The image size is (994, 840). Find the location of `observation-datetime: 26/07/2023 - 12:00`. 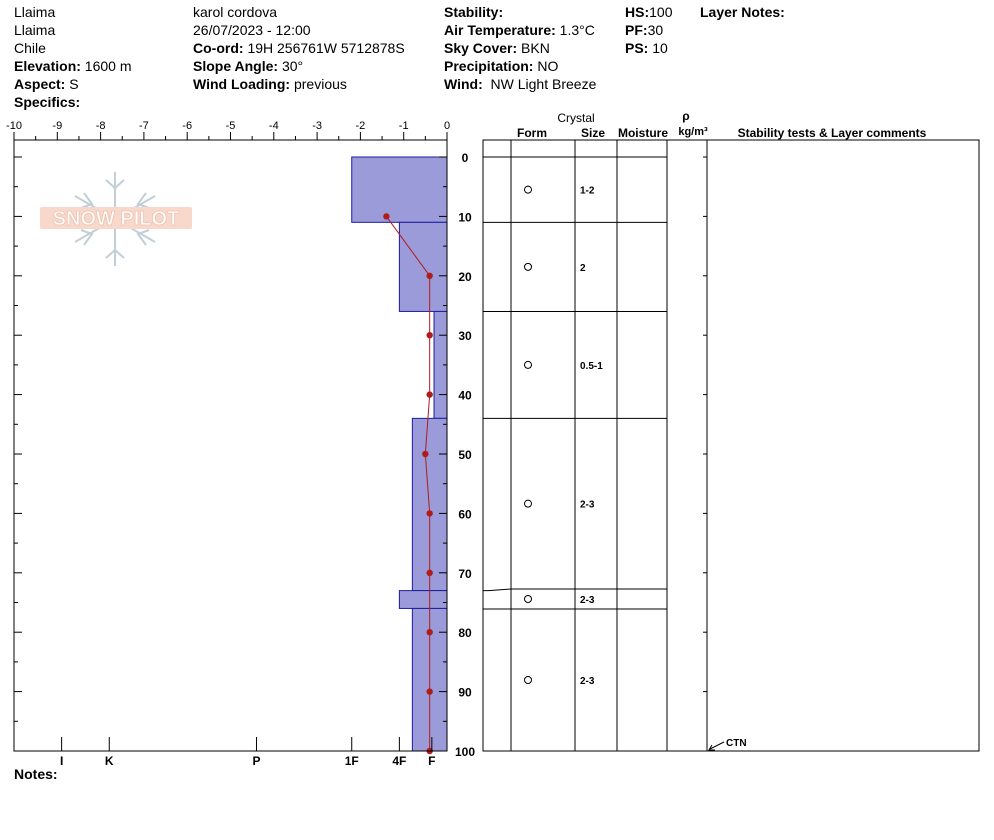

observation-datetime: 26/07/2023 - 12:00 is located at coordinates (252, 30).